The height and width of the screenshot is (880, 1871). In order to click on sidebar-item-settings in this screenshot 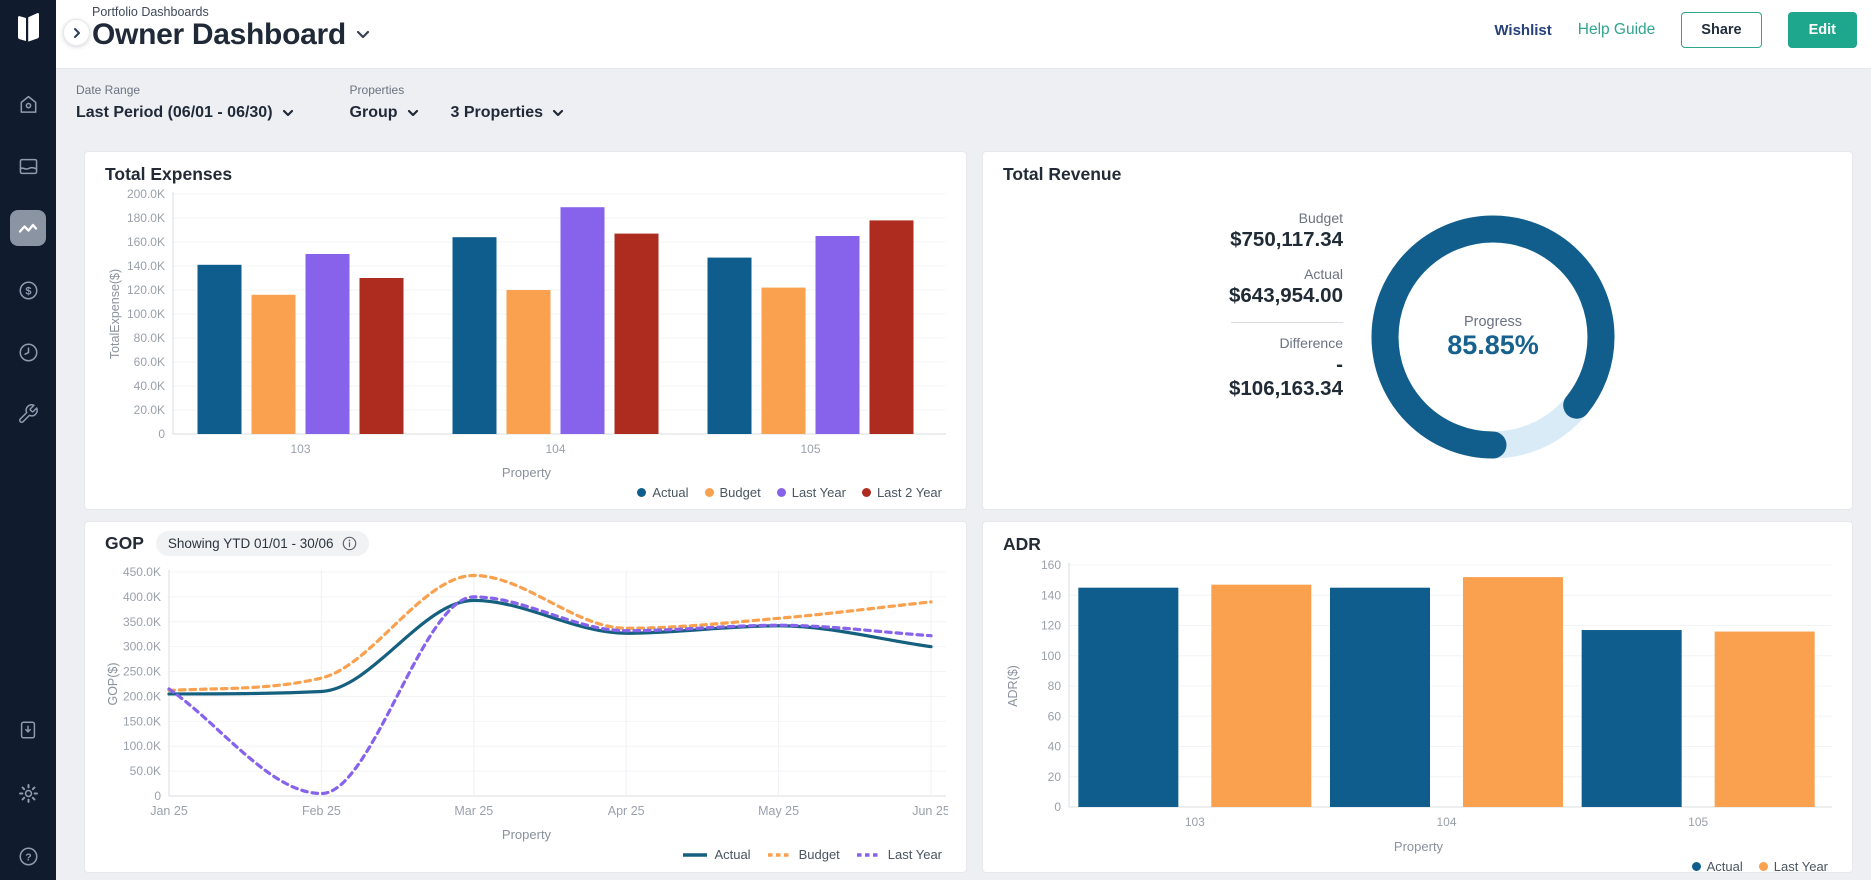, I will do `click(28, 793)`.